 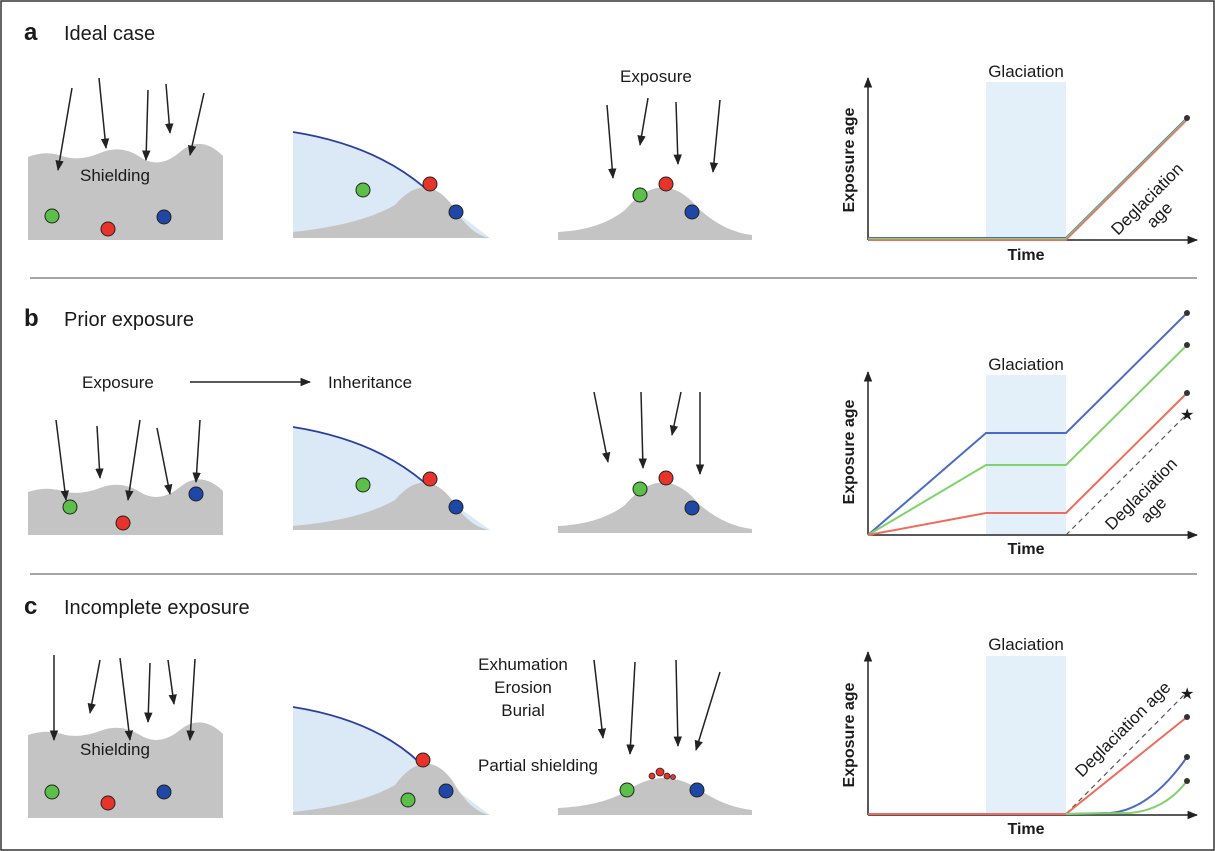 What do you see at coordinates (538, 765) in the screenshot?
I see `partial-shielding-label: Partial shielding` at bounding box center [538, 765].